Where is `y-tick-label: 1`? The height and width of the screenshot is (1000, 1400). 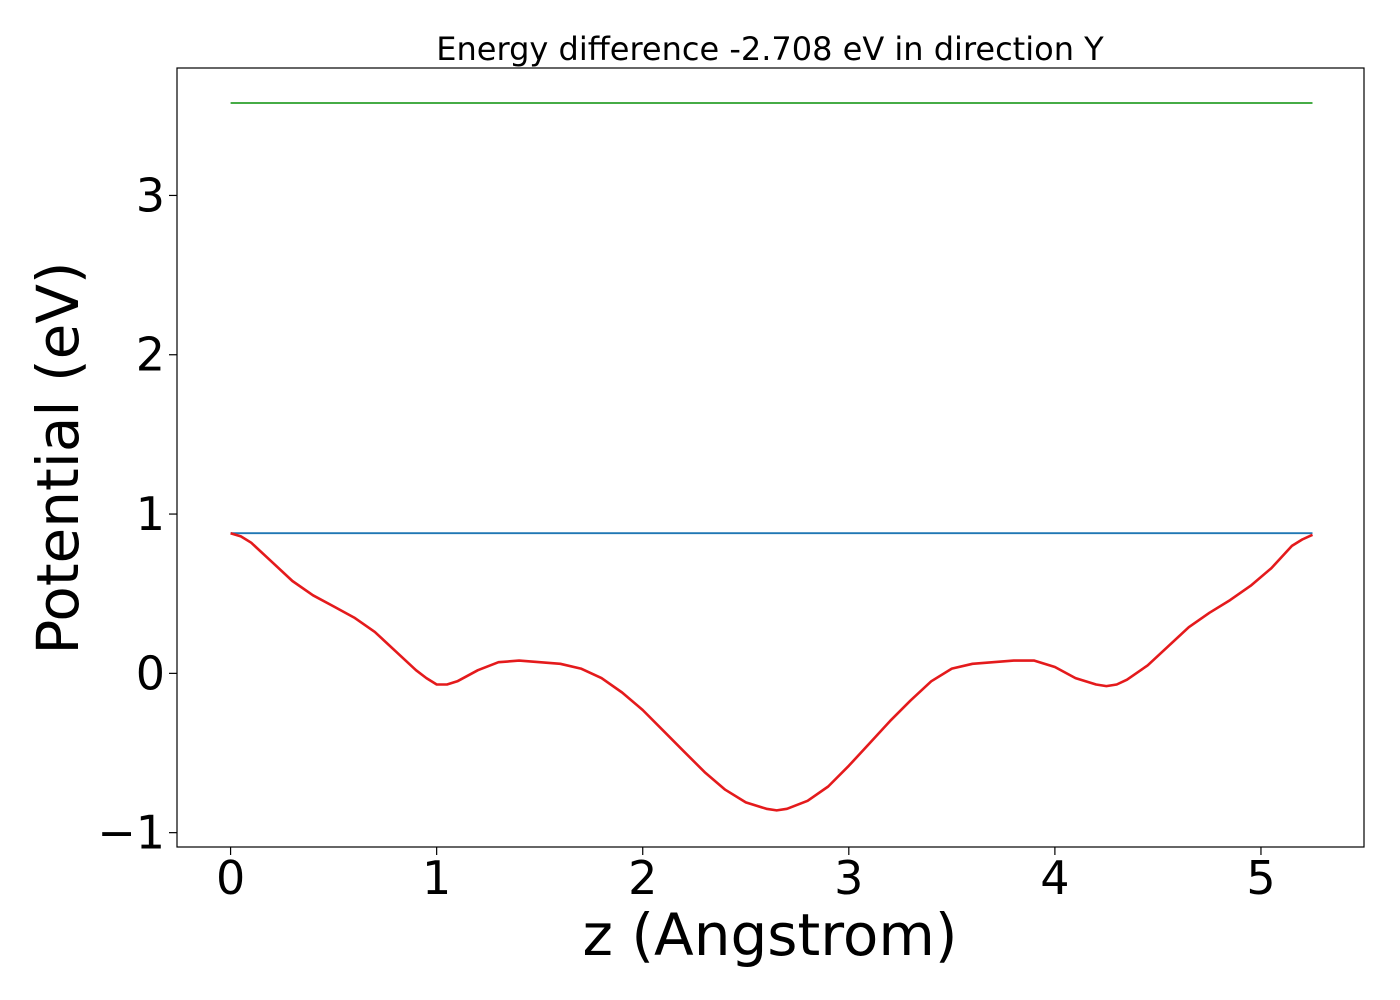 y-tick-label: 1 is located at coordinates (150, 514).